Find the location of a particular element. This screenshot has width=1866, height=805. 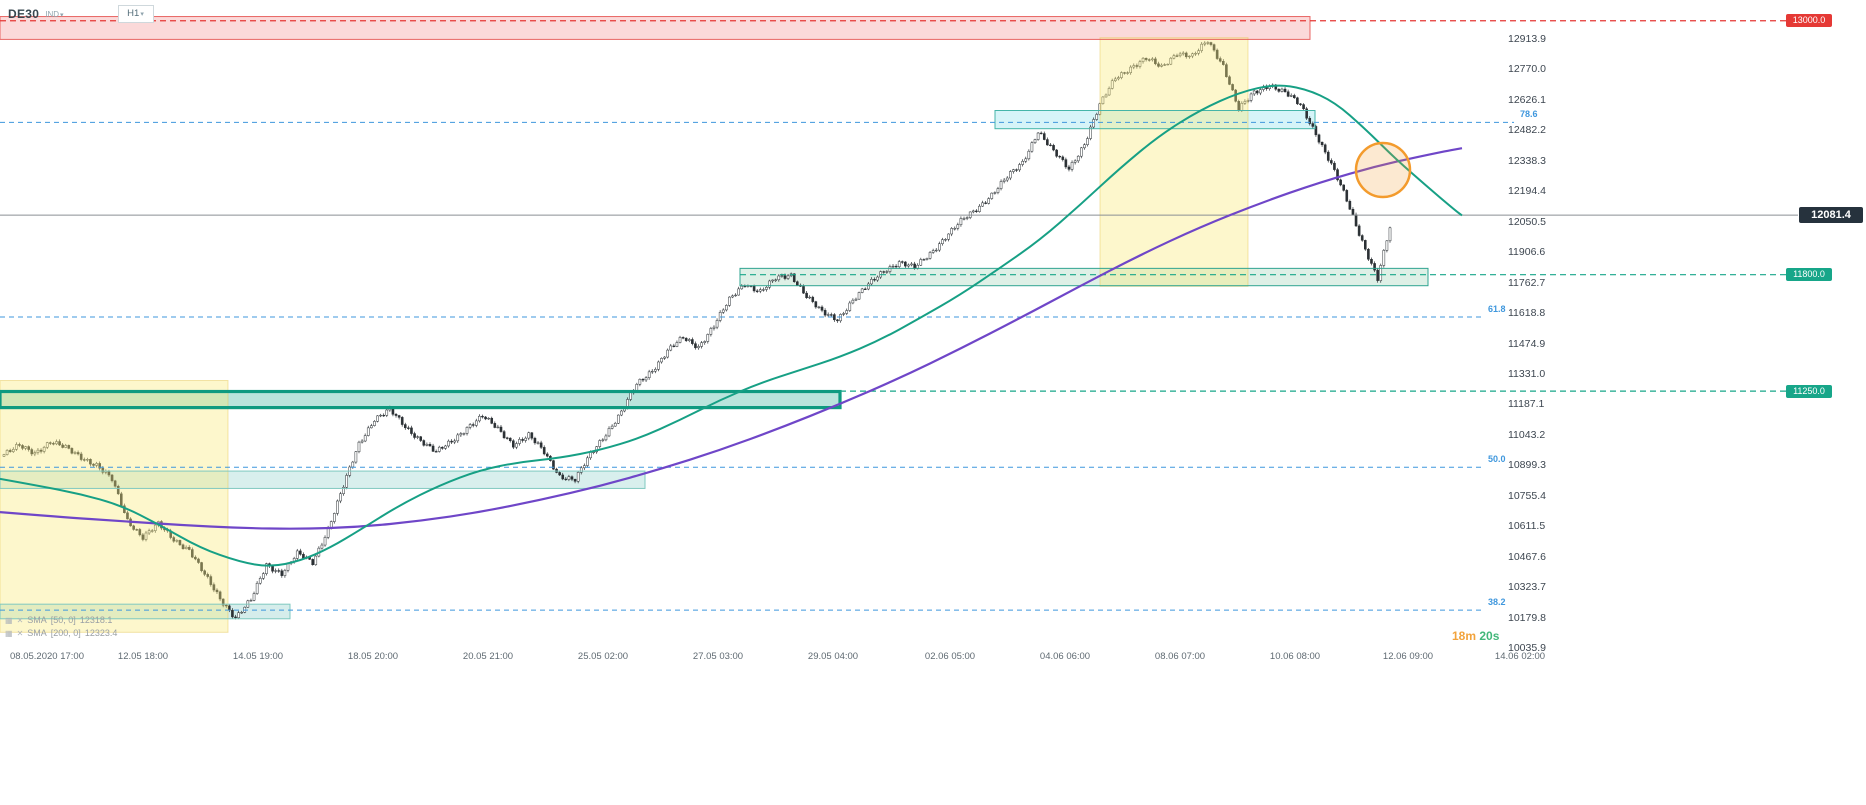

indicator-value: 12323.4 is located at coordinates (101, 633).